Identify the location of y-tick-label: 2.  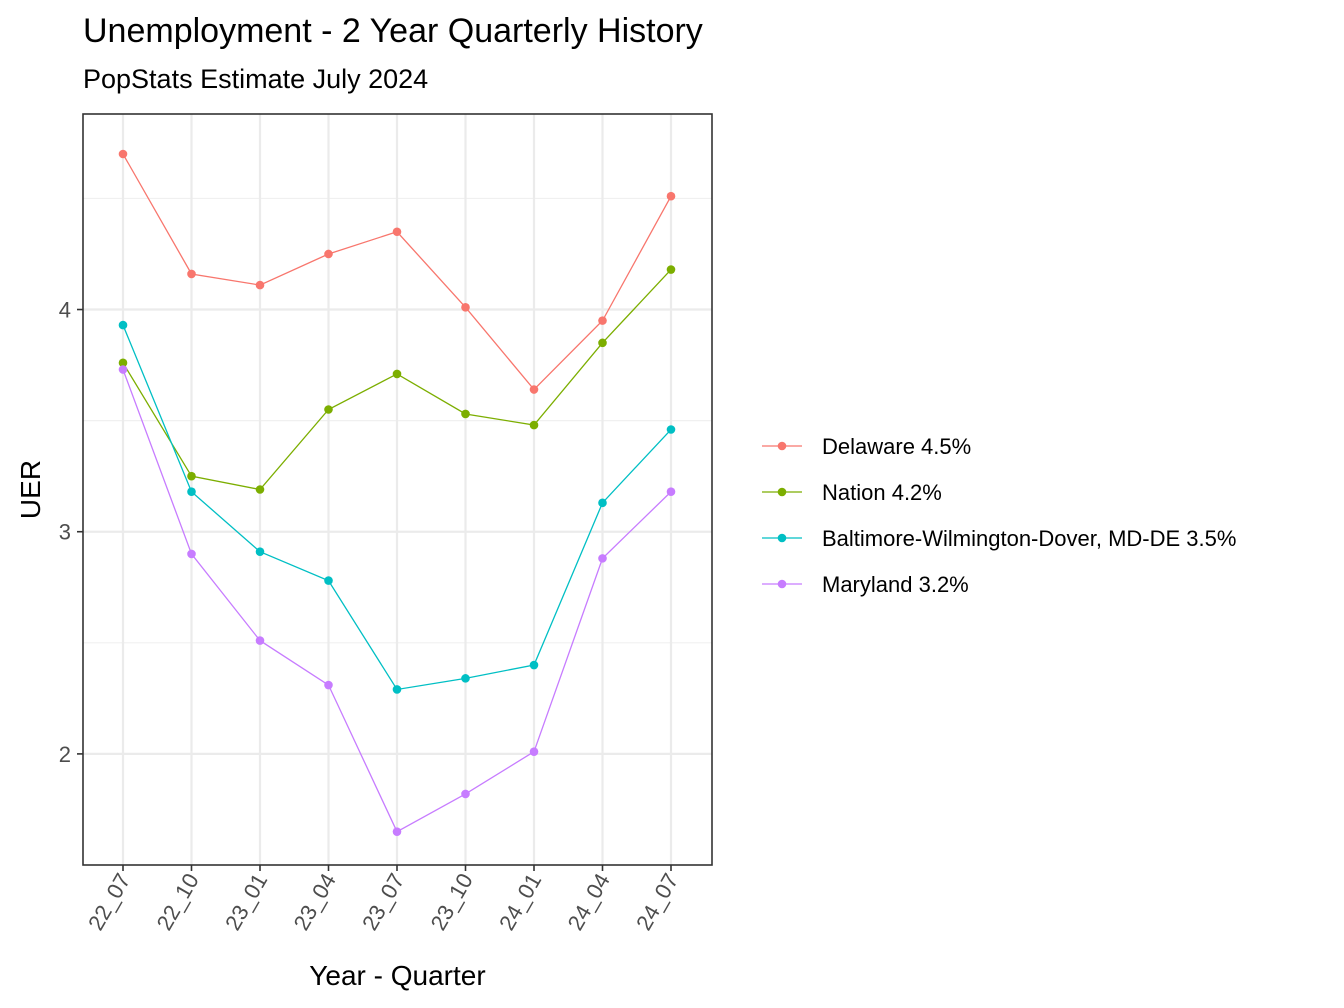
(65, 754).